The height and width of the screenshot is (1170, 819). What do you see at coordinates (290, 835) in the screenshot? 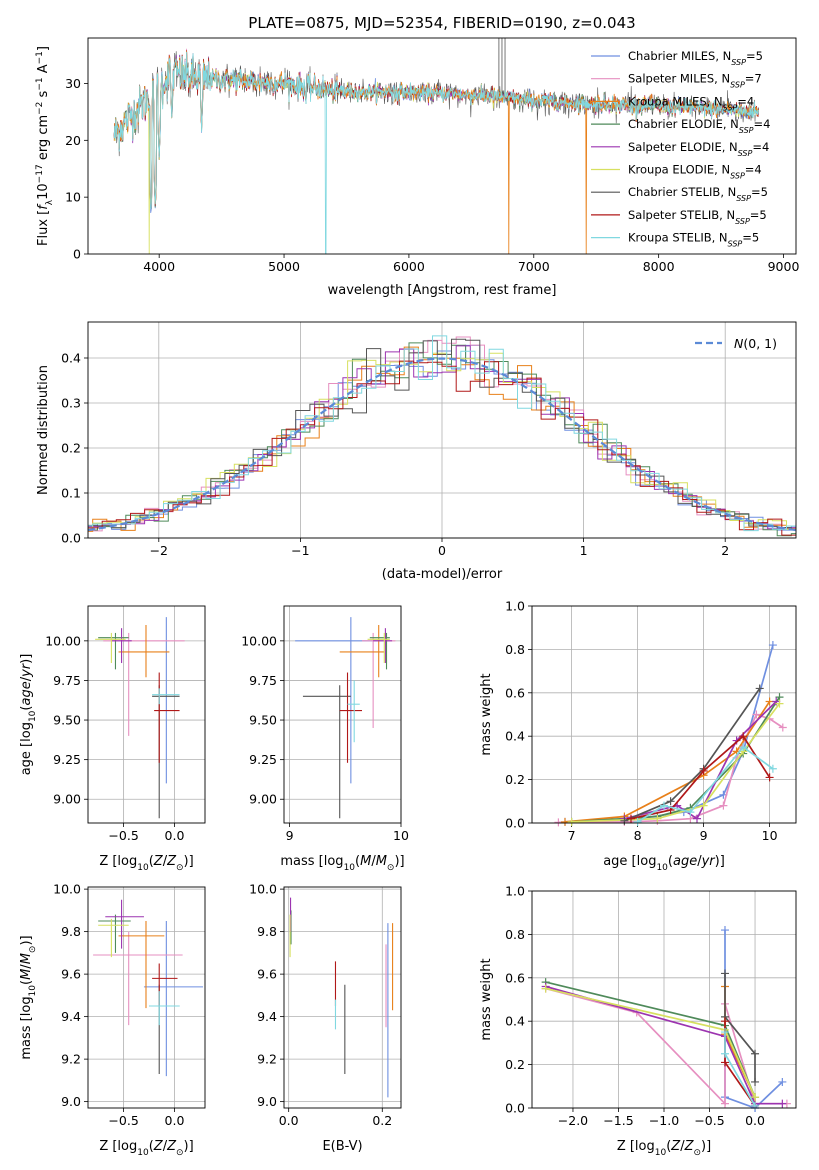
I see `x-tick-label: 9` at bounding box center [290, 835].